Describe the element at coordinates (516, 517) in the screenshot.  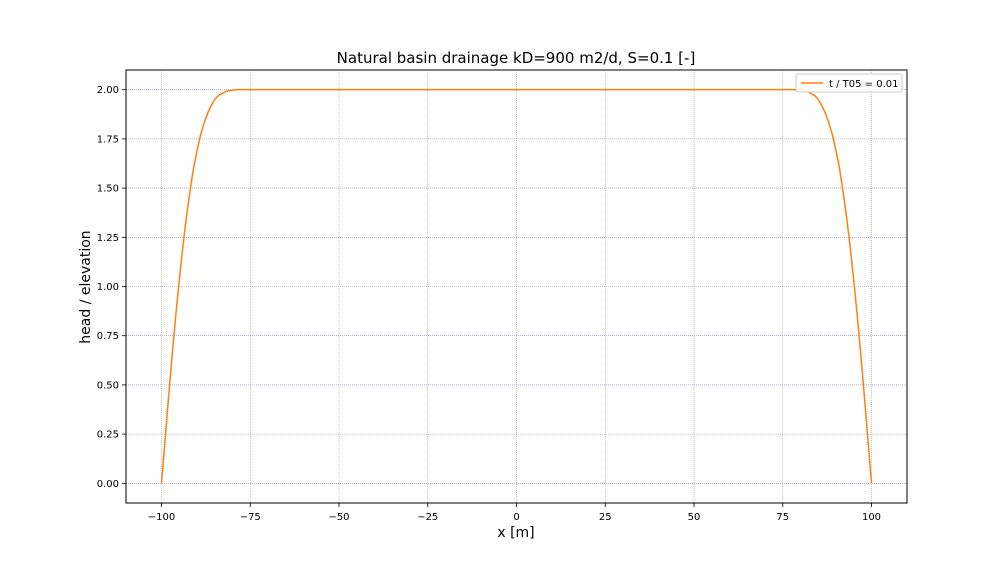
I see `x-tick-label: 0` at that location.